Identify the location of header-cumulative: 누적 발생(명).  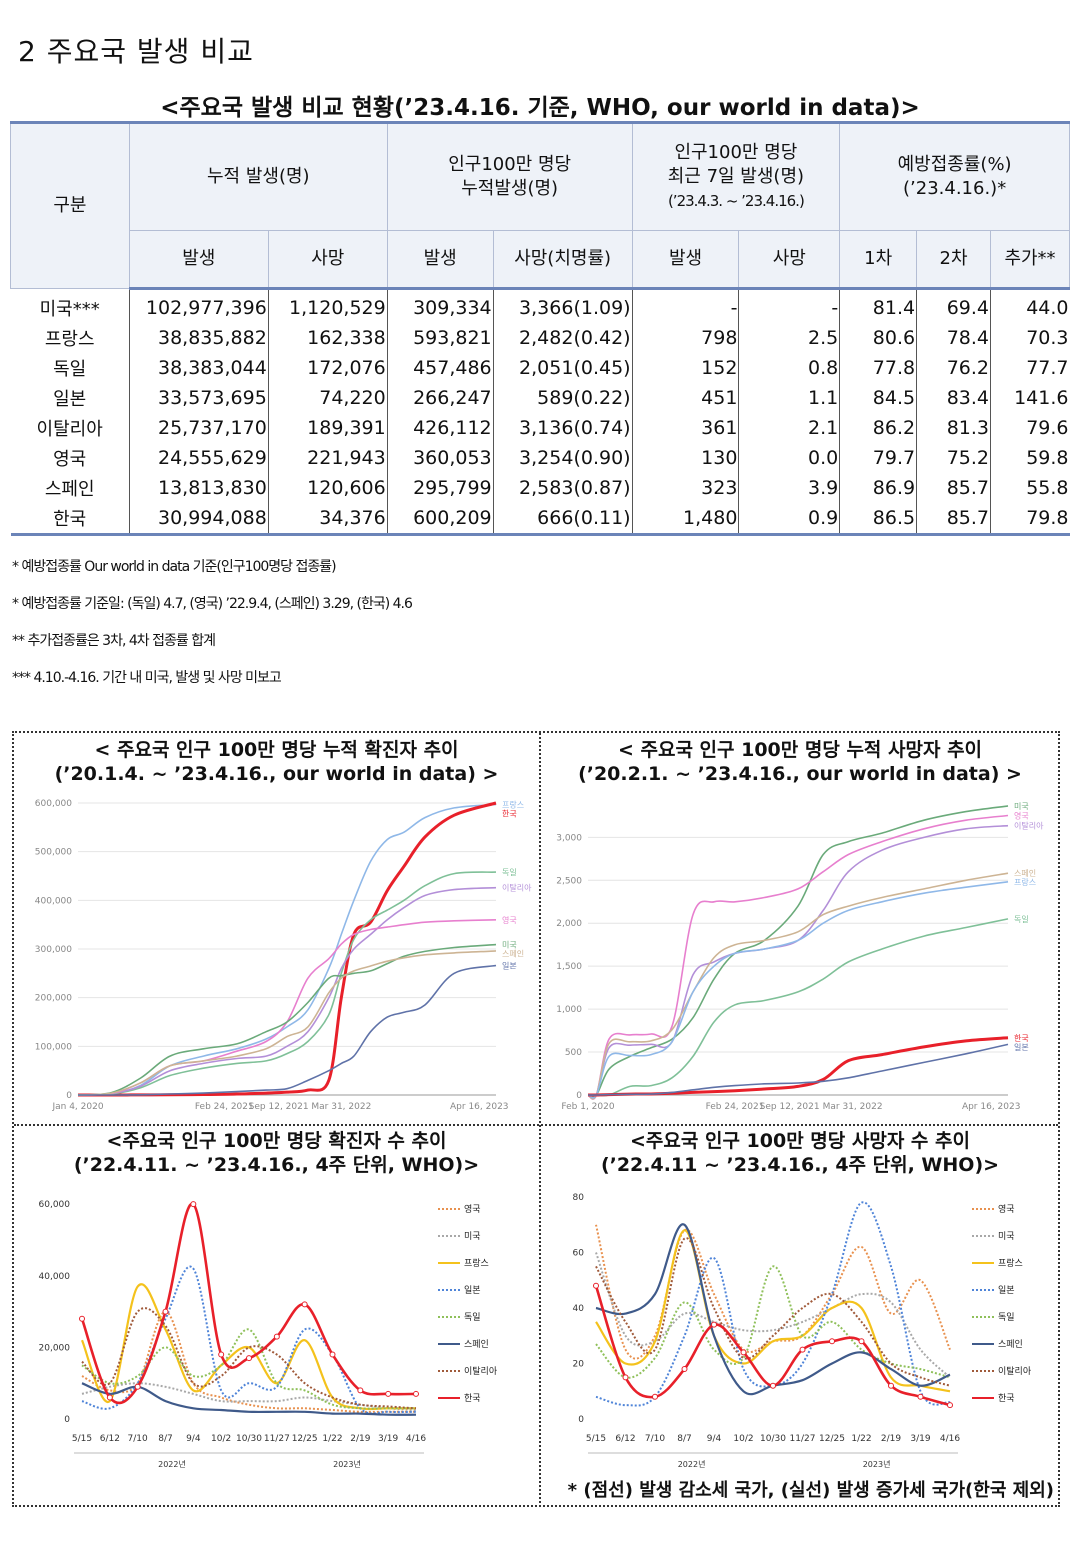
(258, 176).